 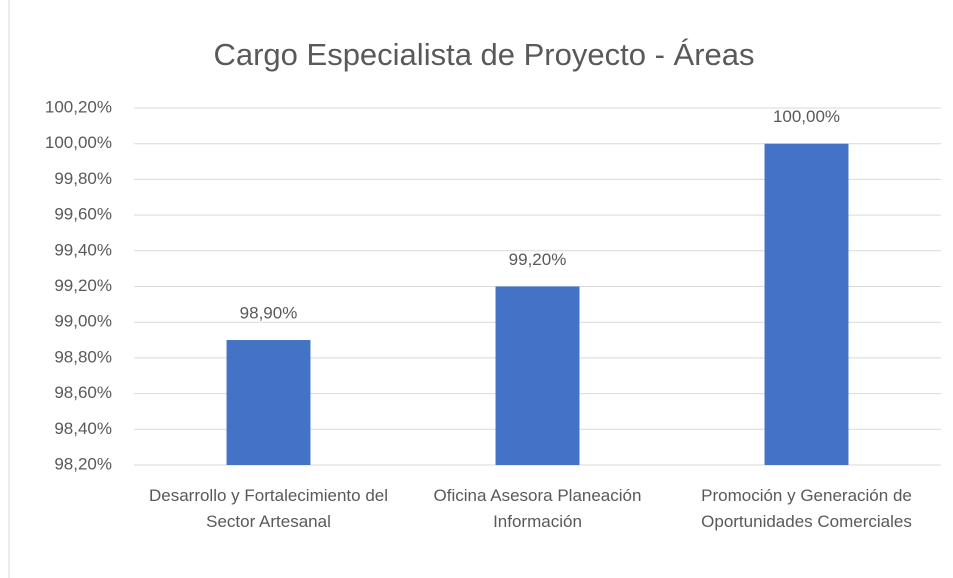 What do you see at coordinates (83, 356) in the screenshot?
I see `y-tick-label: 98,80%` at bounding box center [83, 356].